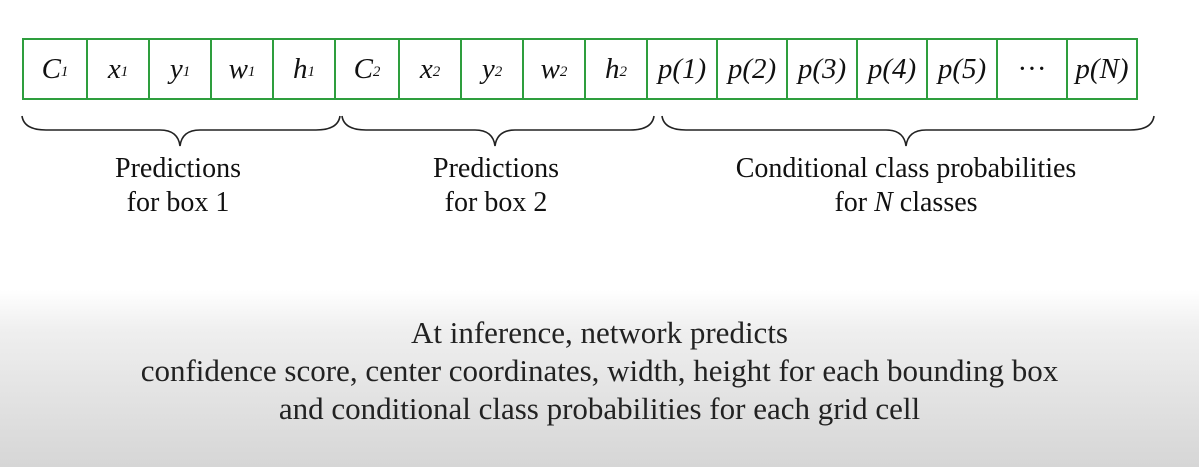  I want to click on vector-cell-symbol: p(1), so click(682, 68).